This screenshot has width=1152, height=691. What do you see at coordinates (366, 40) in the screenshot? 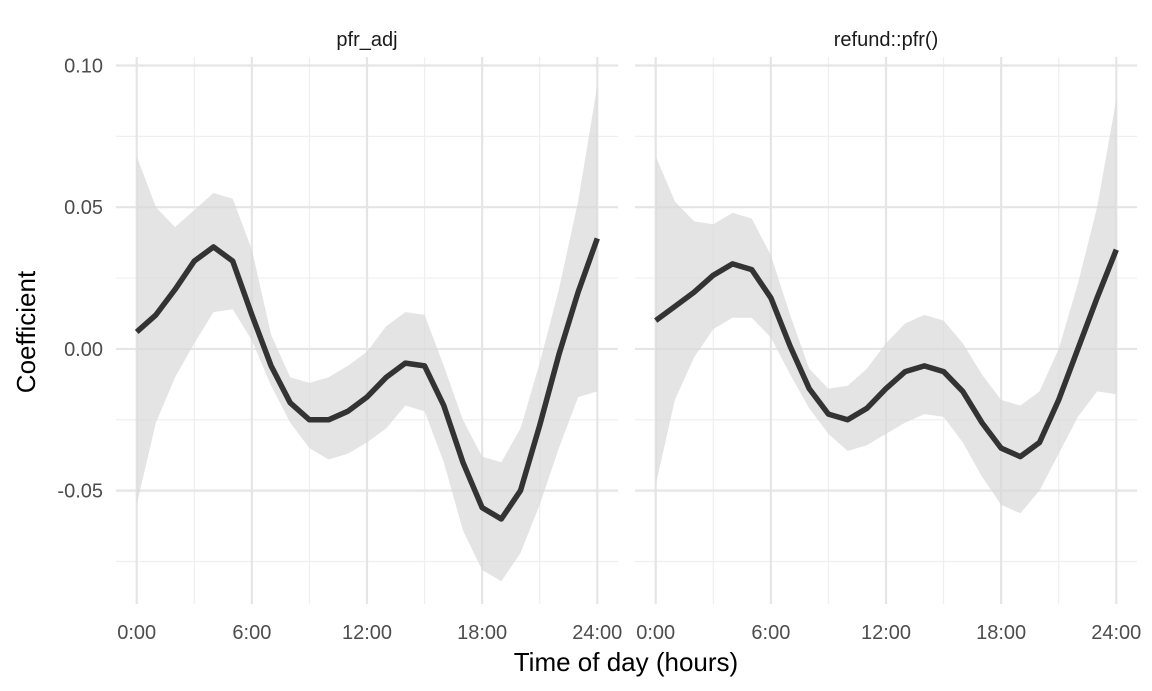
I see `facet-title: pfr_adj` at bounding box center [366, 40].